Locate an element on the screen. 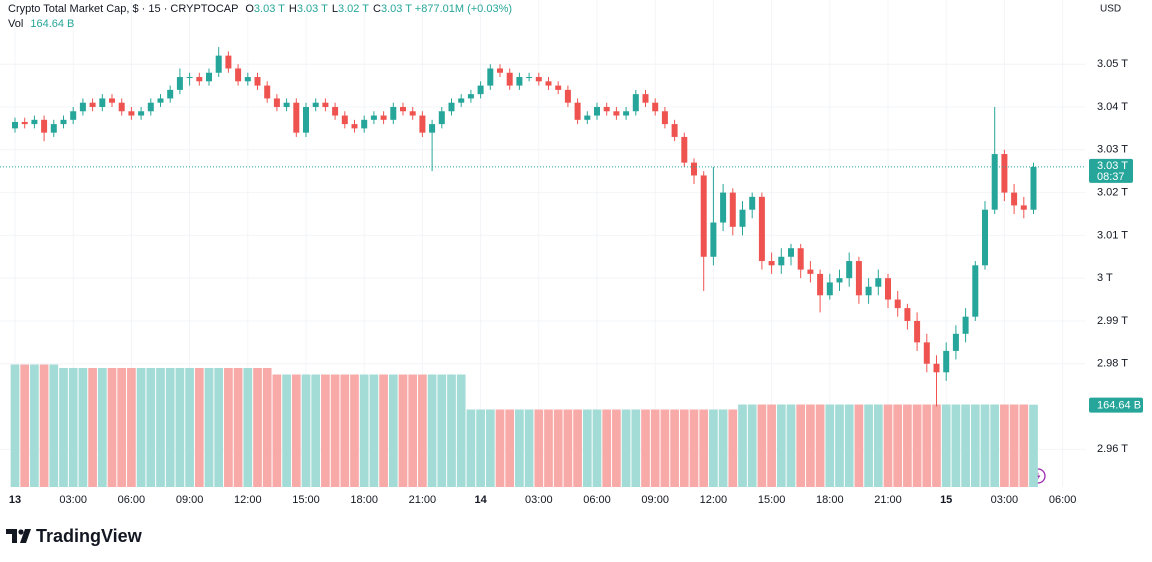  ohlc-key: C is located at coordinates (376, 9).